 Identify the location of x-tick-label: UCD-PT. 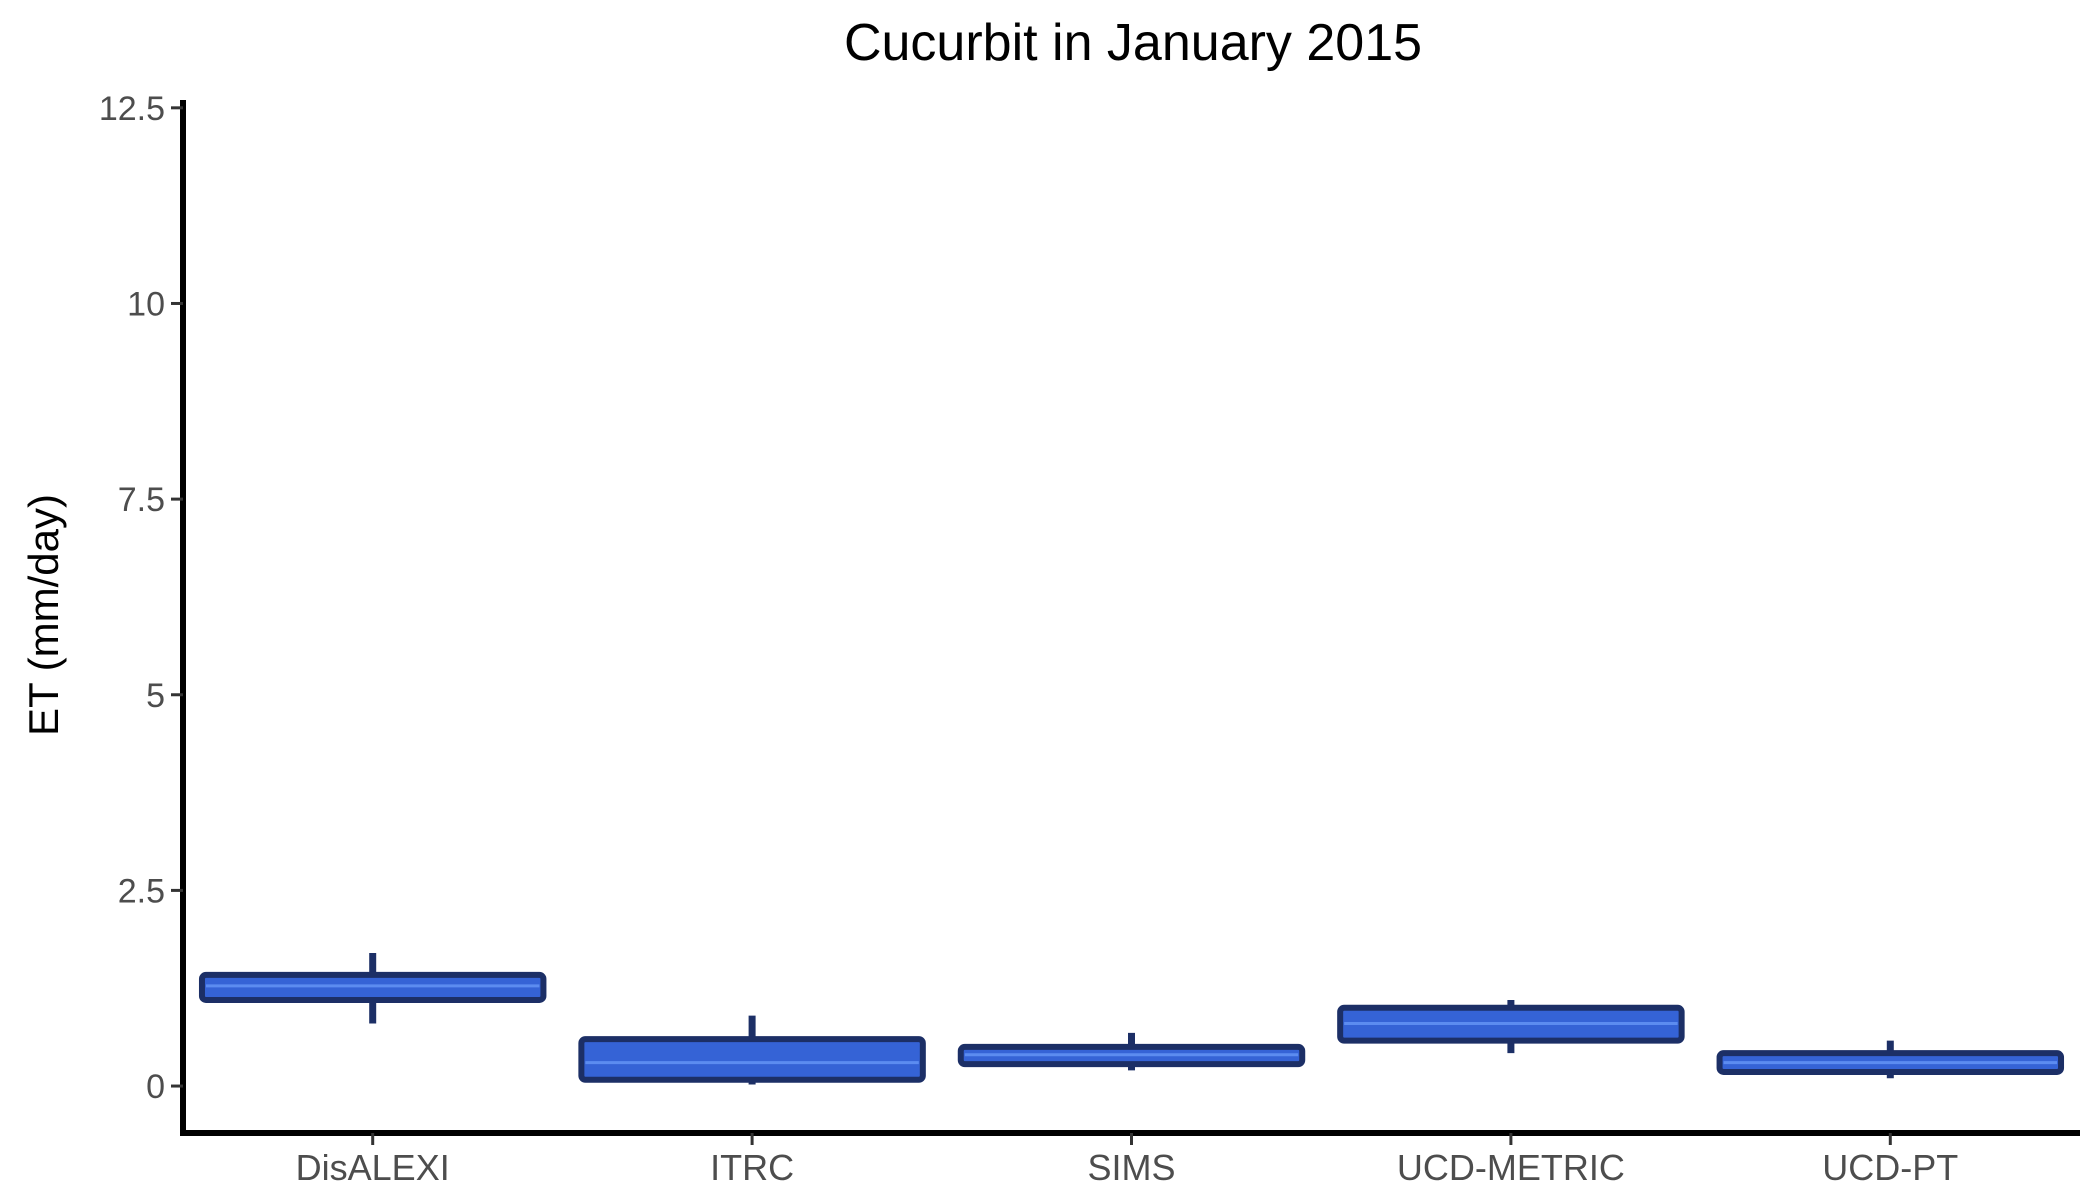
(1890, 1167).